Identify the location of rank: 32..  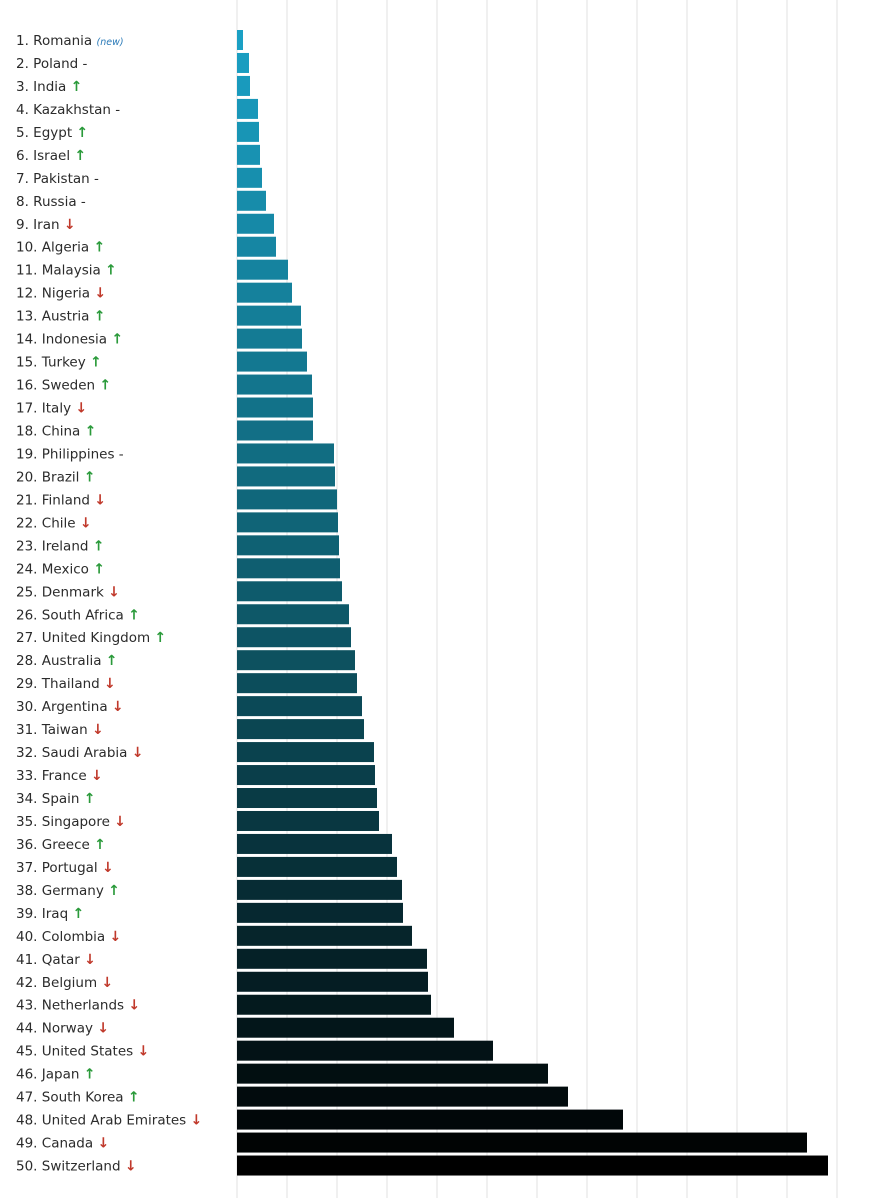
(29, 753).